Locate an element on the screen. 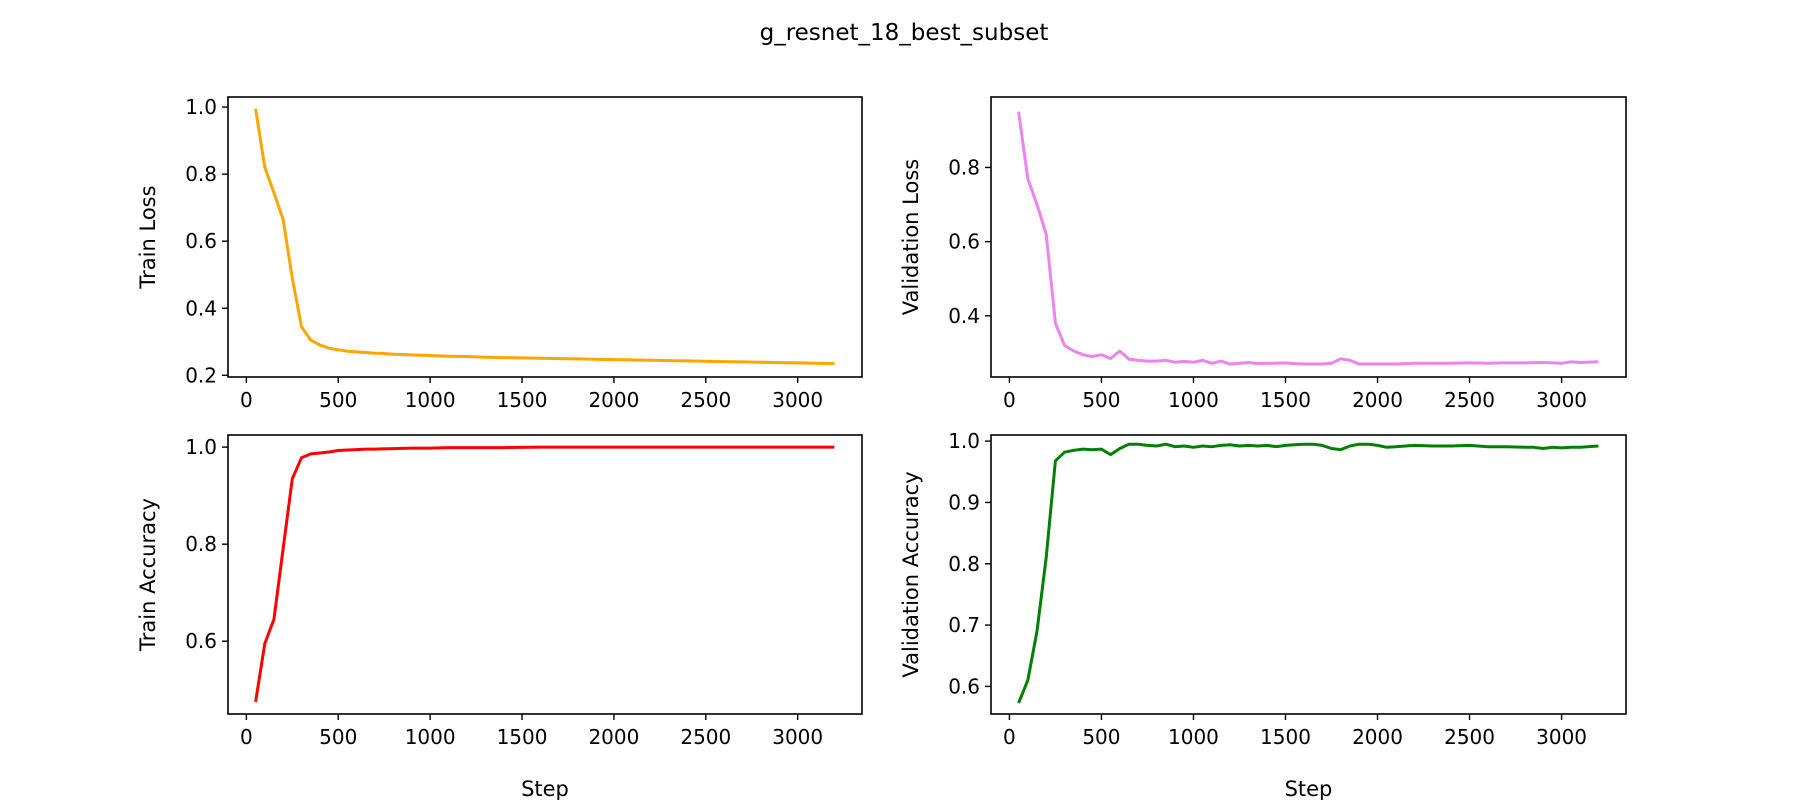  validation-loss-line is located at coordinates (1308, 238).